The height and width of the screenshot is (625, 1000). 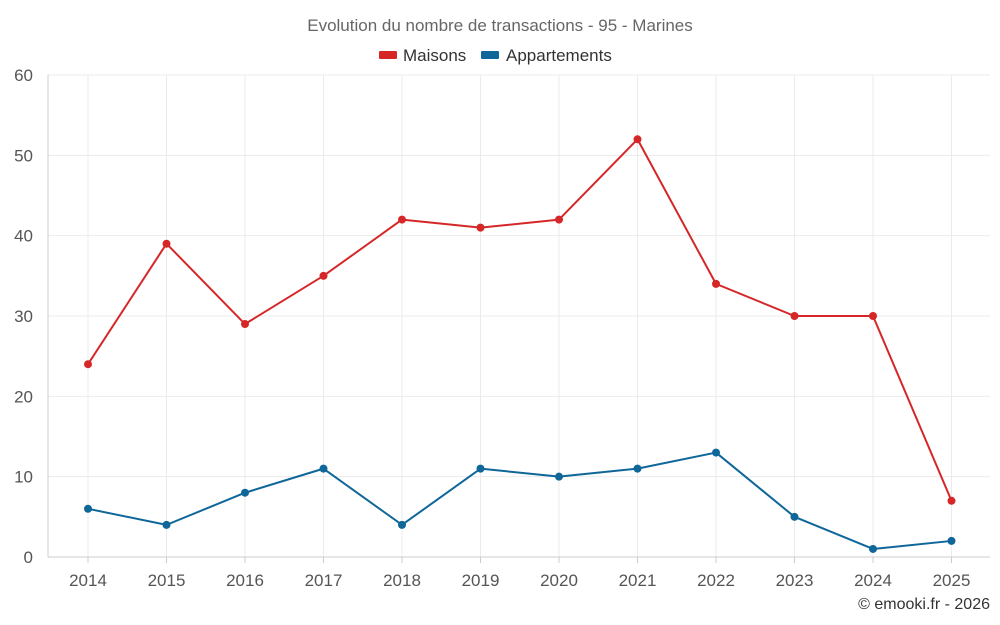 I want to click on legend-label-appartements: Appartements, so click(x=559, y=55).